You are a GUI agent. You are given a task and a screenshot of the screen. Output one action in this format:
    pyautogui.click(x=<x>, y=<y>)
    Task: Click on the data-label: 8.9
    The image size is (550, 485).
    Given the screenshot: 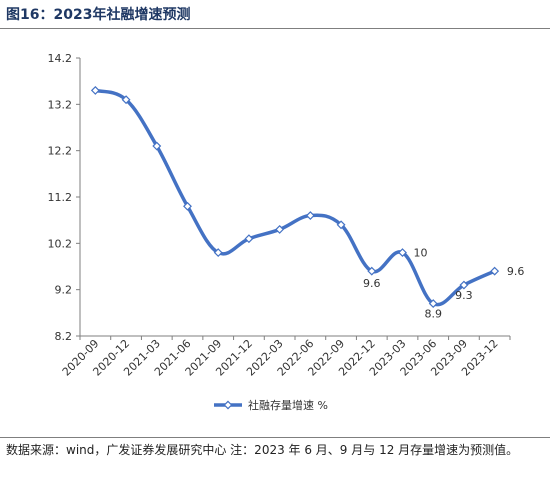 What is the action you would take?
    pyautogui.click(x=433, y=314)
    